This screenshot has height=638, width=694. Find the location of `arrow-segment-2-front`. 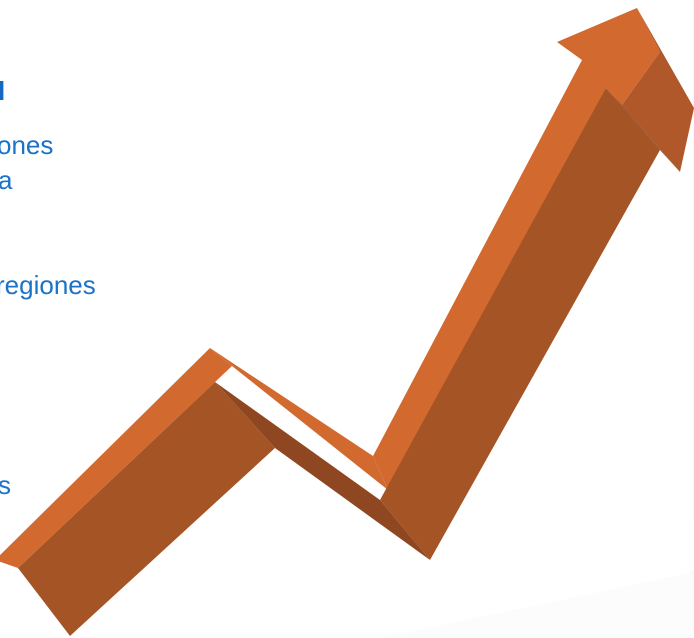

arrow-segment-2-front is located at coordinates (322, 471).